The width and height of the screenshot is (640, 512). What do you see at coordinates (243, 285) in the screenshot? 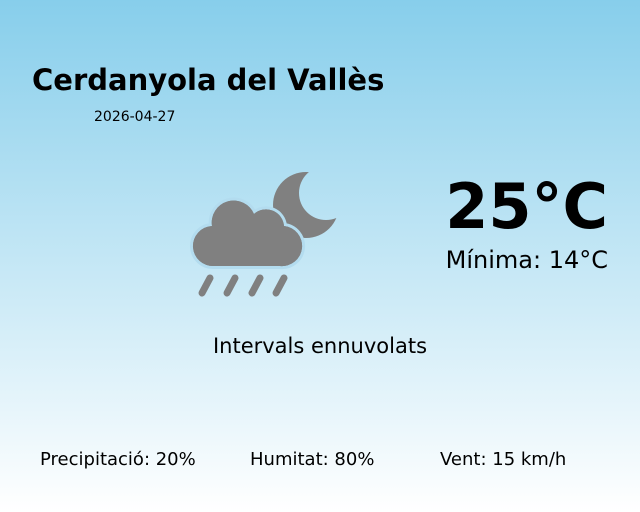
I see `rain-icon` at bounding box center [243, 285].